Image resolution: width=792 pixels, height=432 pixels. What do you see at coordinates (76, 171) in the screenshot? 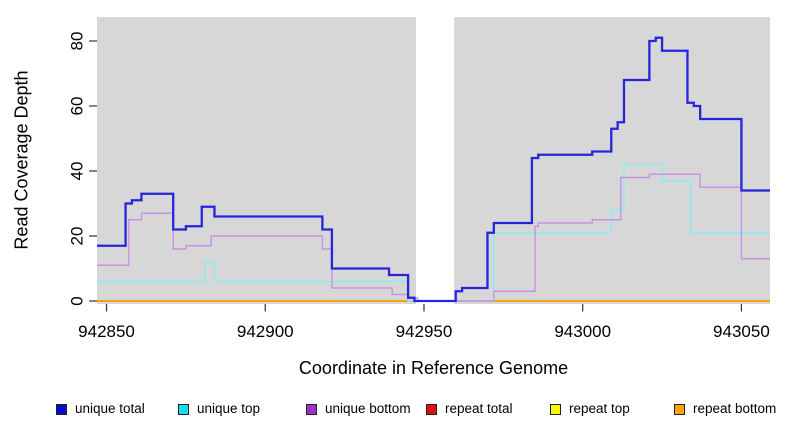
I see `y-tick-label: 40` at bounding box center [76, 171].